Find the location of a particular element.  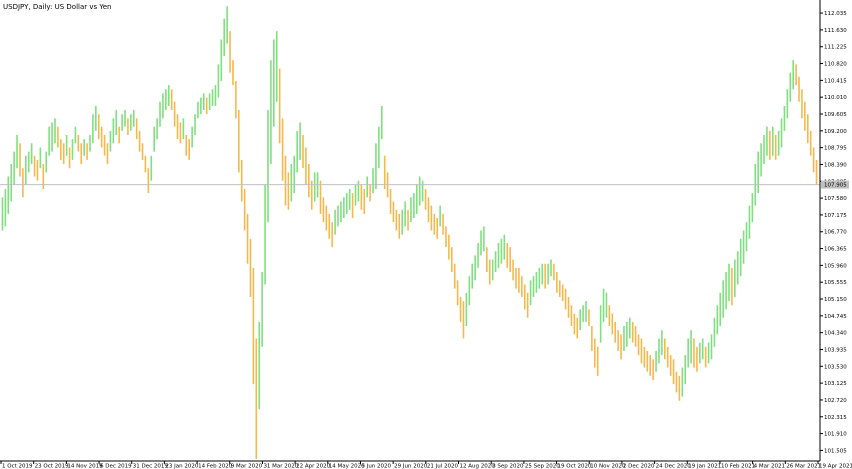

date-label: 6 Dec 2019 is located at coordinates (116, 466).